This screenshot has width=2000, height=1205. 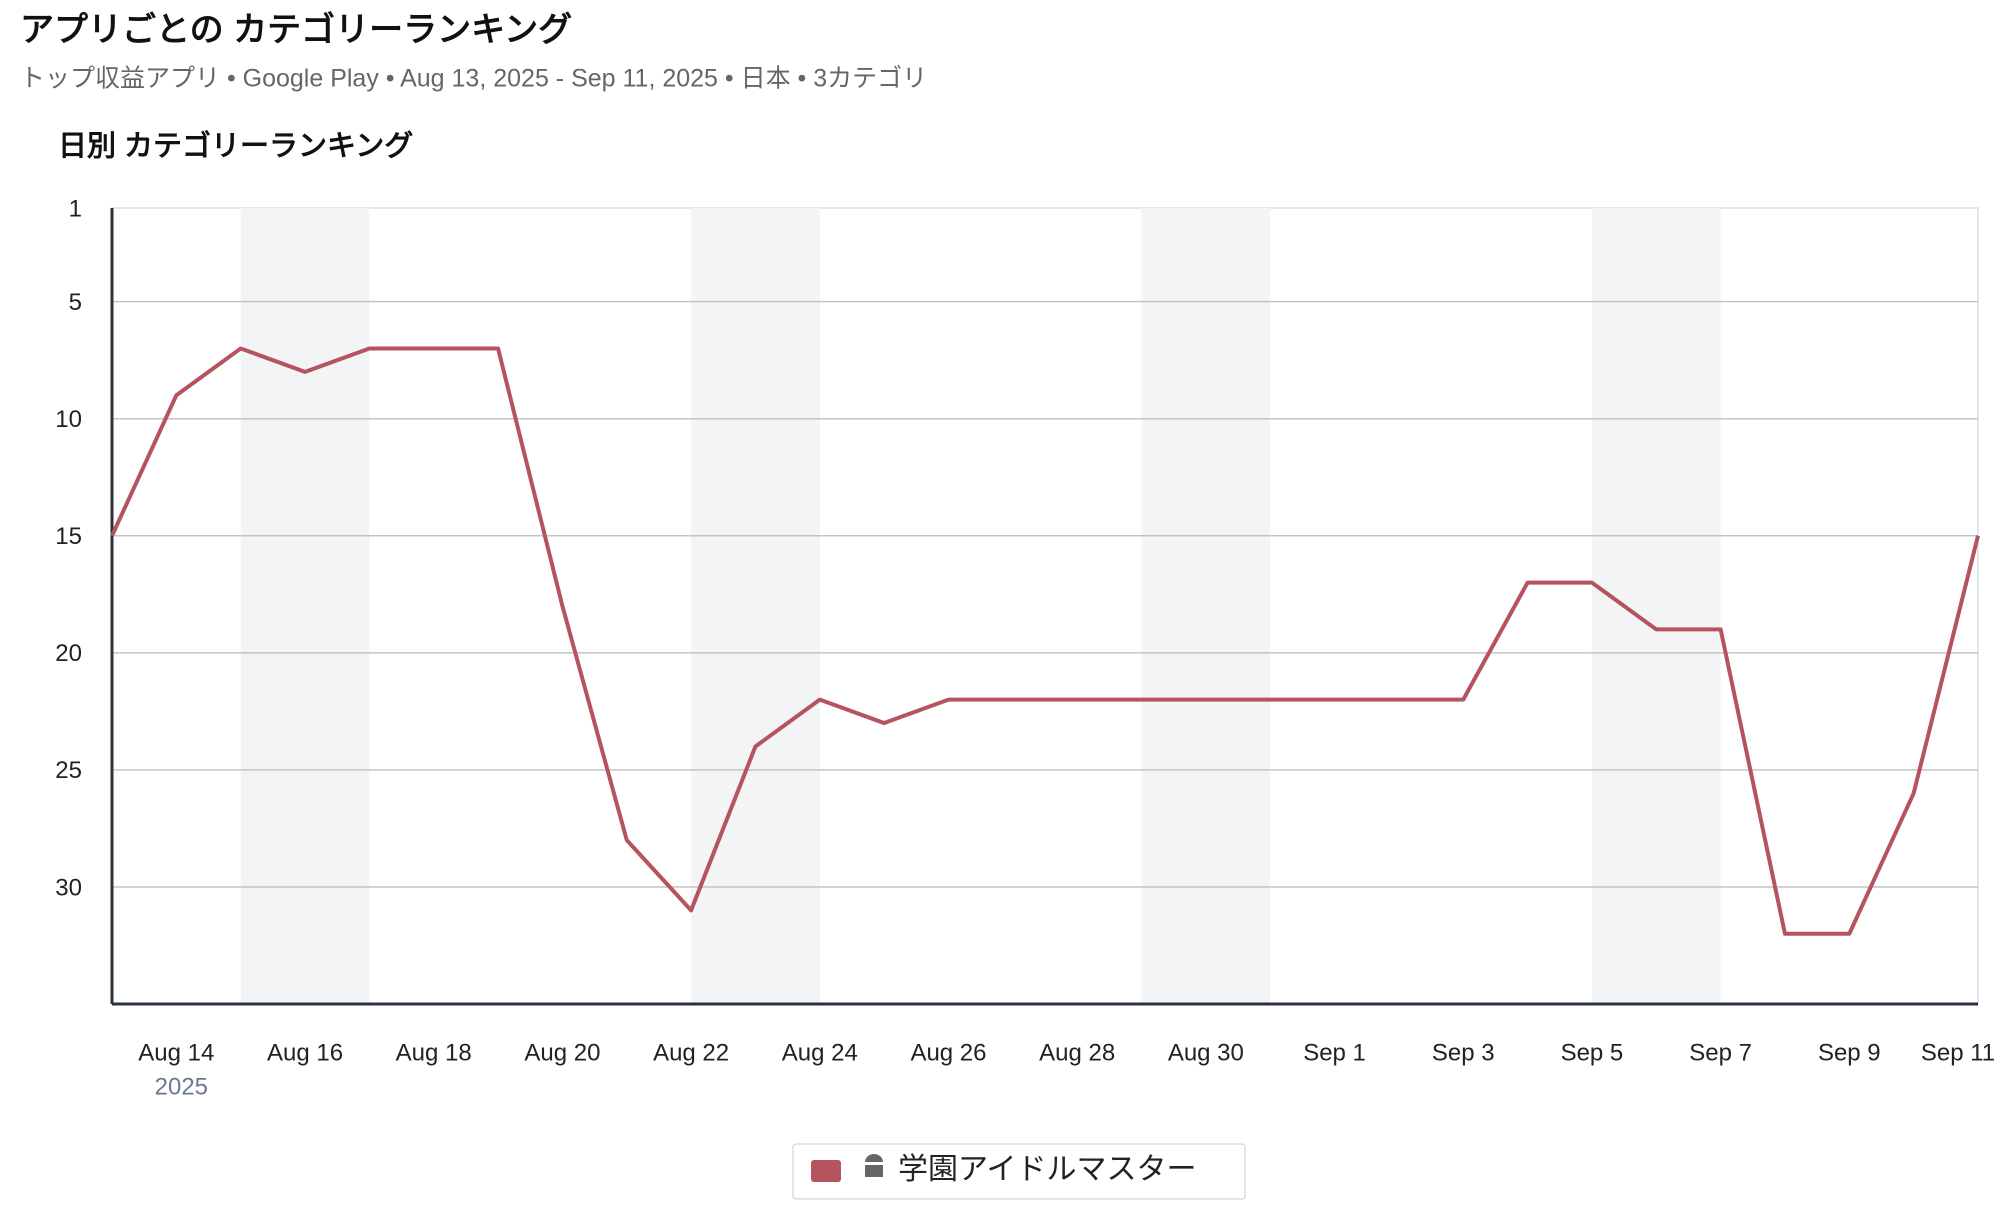 What do you see at coordinates (68, 653) in the screenshot?
I see `y-tick-label: 20` at bounding box center [68, 653].